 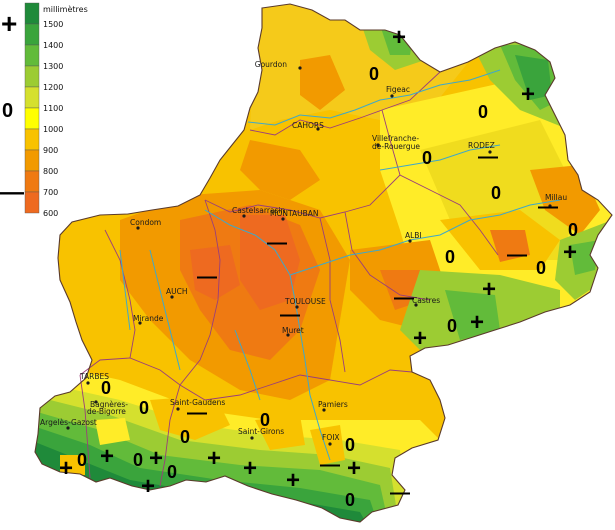 What do you see at coordinates (106, 411) in the screenshot?
I see `city-label: de-Bigorre` at bounding box center [106, 411].